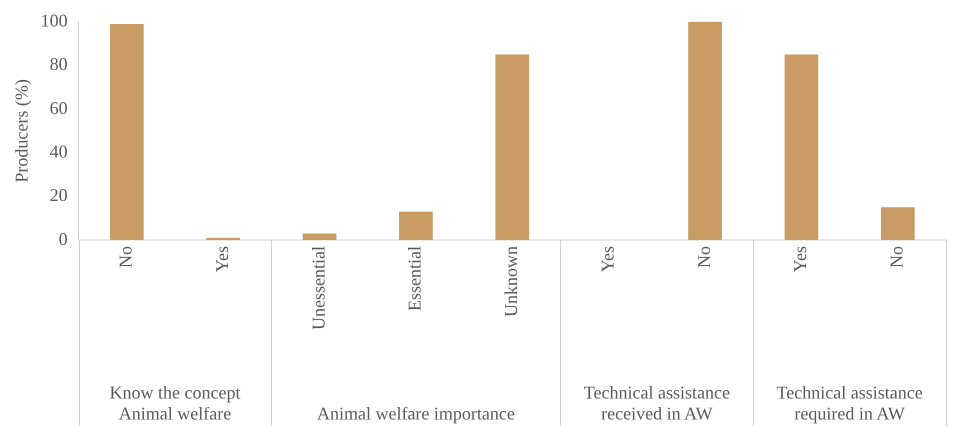 Image resolution: width=964 pixels, height=428 pixels. I want to click on x-tick-label: Unknown, so click(511, 282).